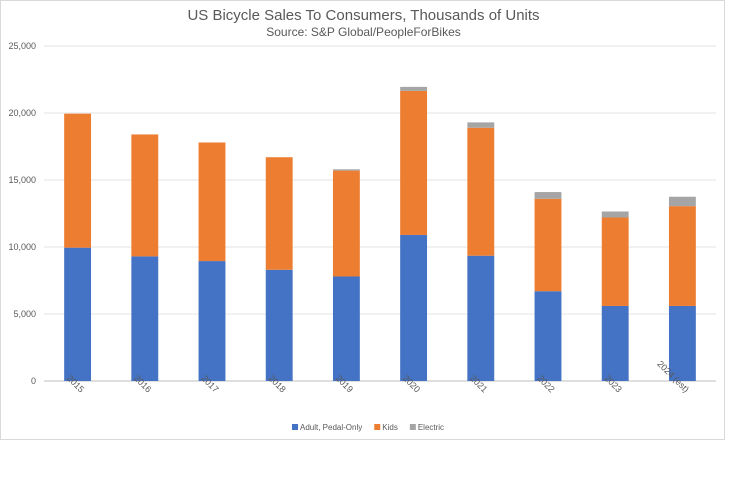 This screenshot has height=486, width=741. I want to click on y-tick-label: 5,000, so click(24, 314).